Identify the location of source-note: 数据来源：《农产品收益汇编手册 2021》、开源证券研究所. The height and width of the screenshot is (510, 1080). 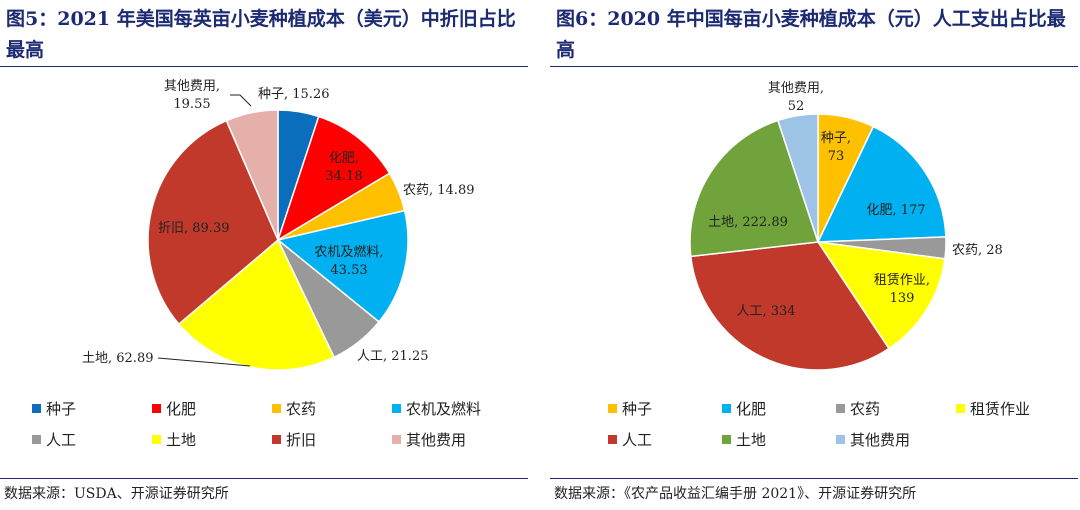
(735, 494).